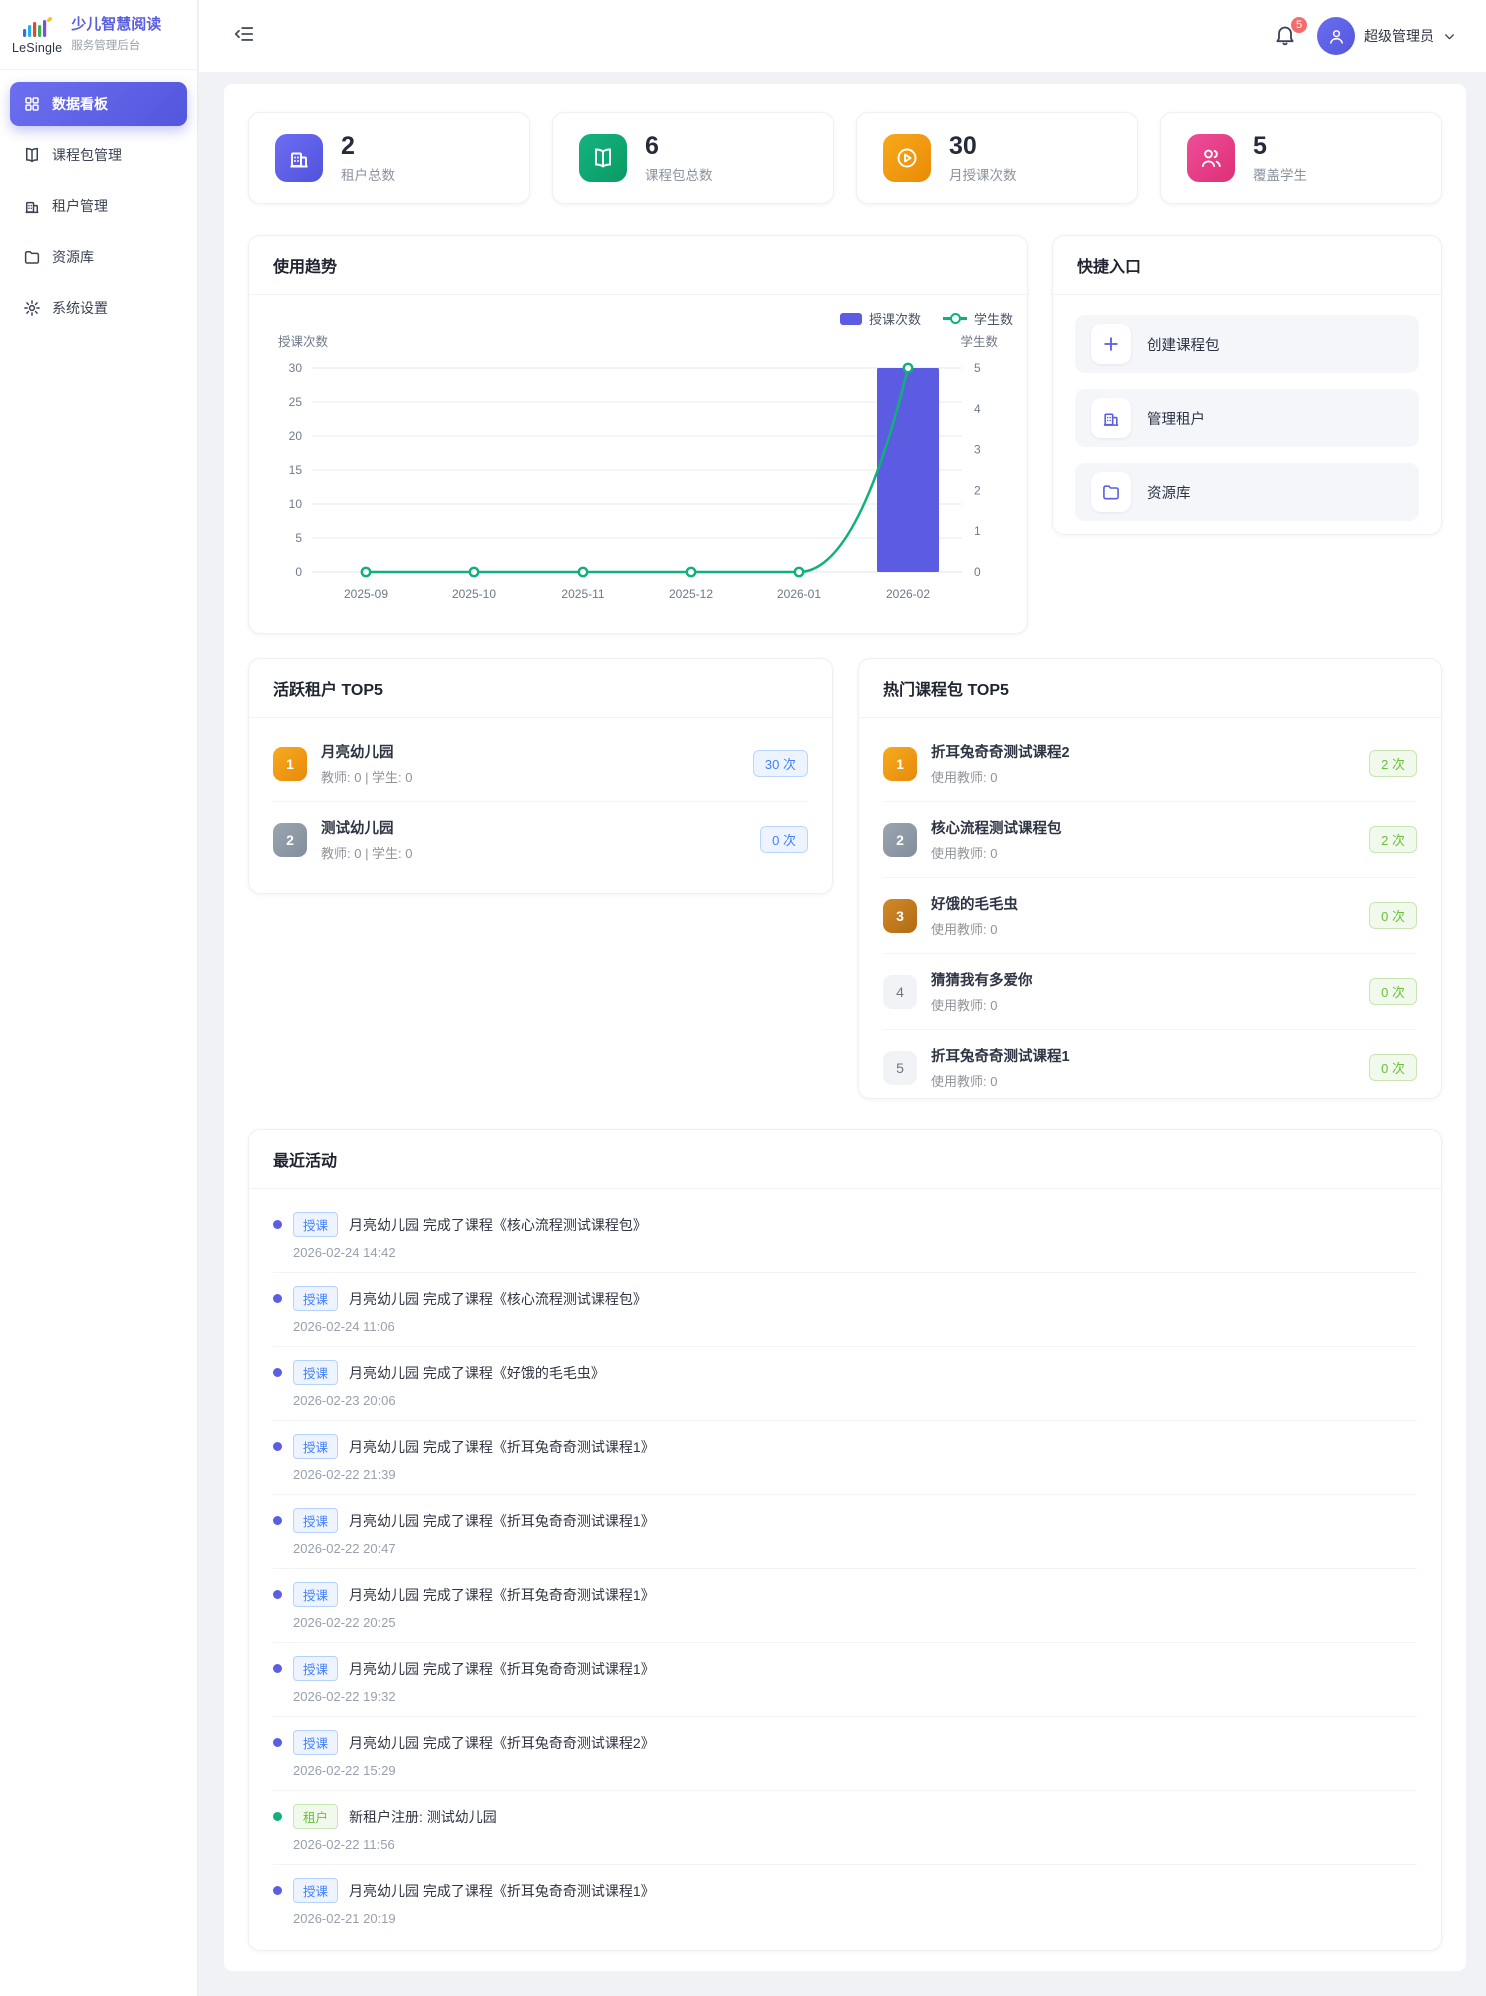 The height and width of the screenshot is (1996, 1486). What do you see at coordinates (1150, 840) in the screenshot?
I see `package-row: 2 核心流程测试课程包 使用教师: 0 2 次` at bounding box center [1150, 840].